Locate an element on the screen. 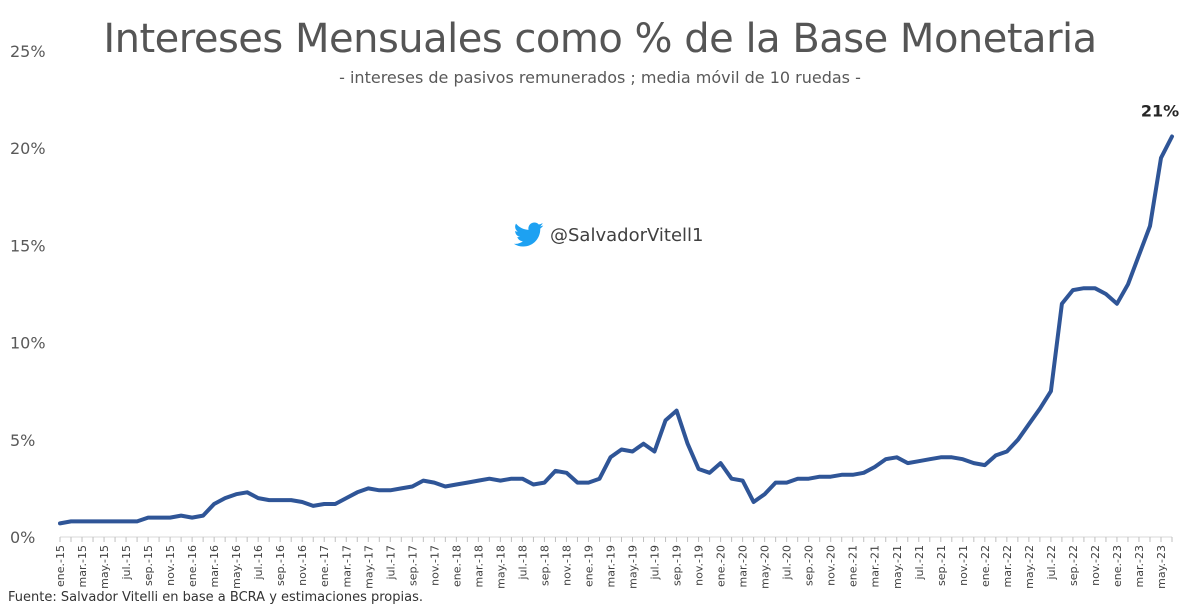  y-tick-label: 20% is located at coordinates (28, 148).